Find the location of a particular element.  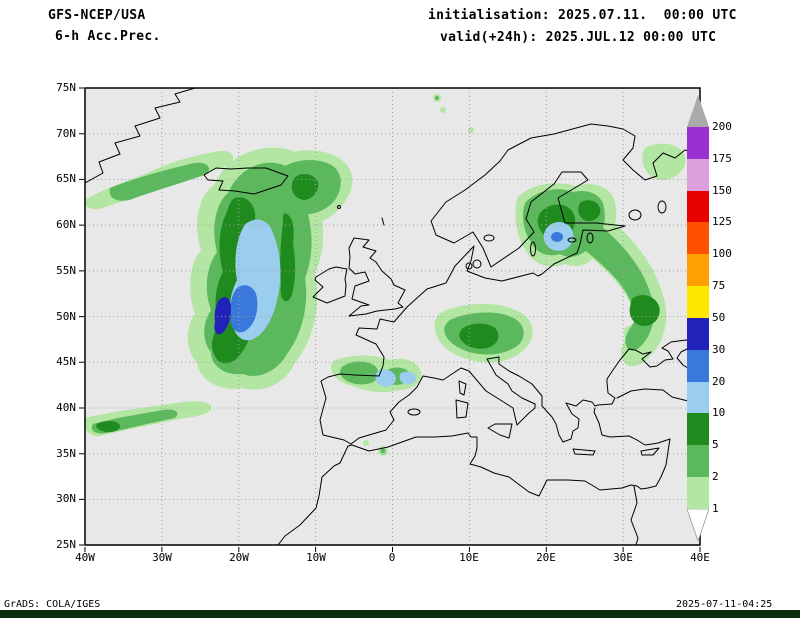

lat-label: 50N is located at coordinates (66, 316).